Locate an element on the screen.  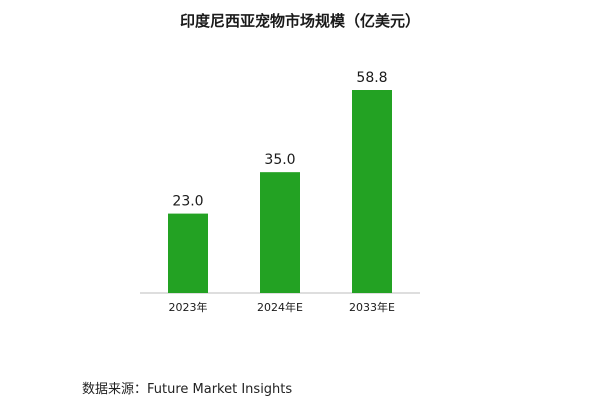
data-label: 35.0 is located at coordinates (279, 160).